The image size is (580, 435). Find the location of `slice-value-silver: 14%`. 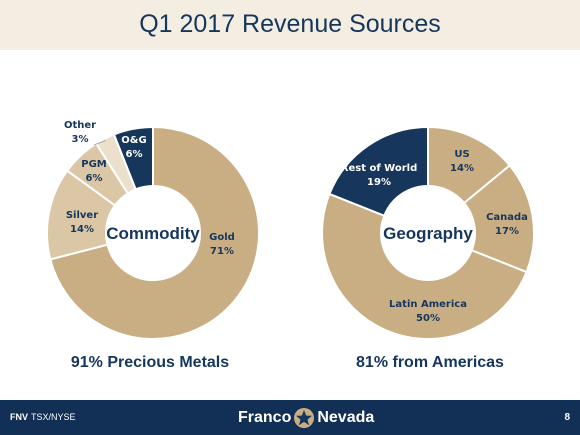

slice-value-silver: 14% is located at coordinates (82, 229).